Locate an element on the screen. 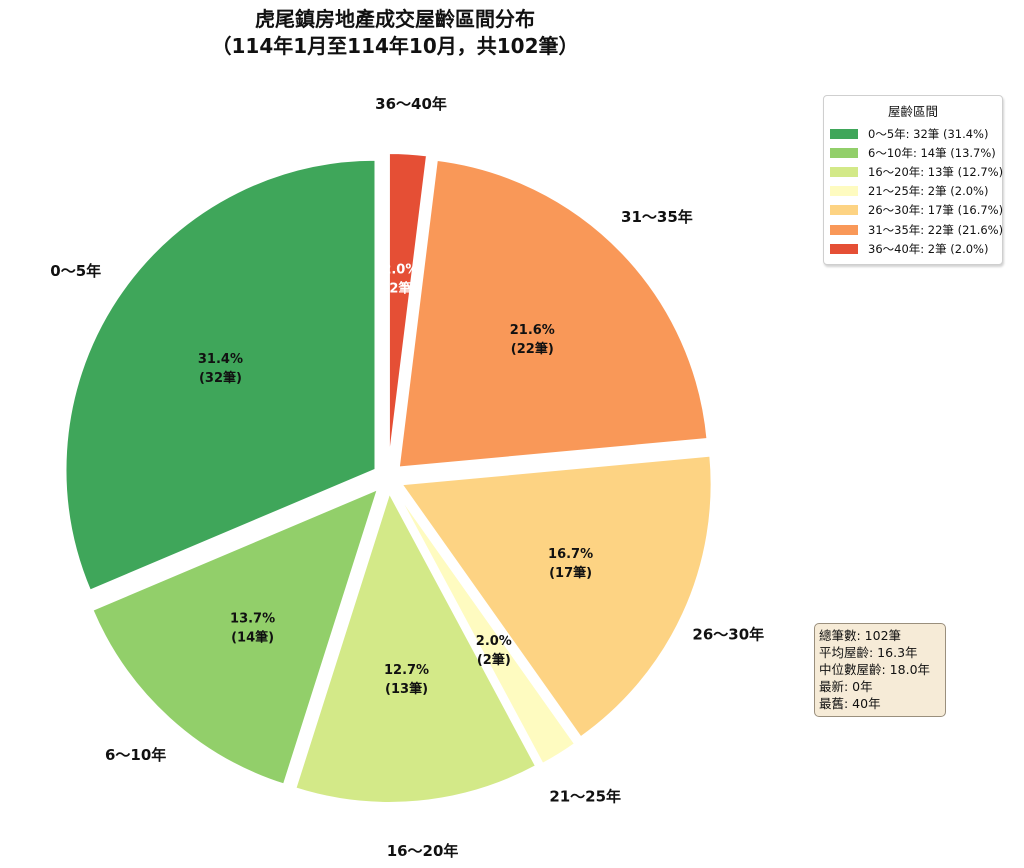 Image resolution: width=1024 pixels, height=868 pixels. slice-category-label: 31～35年 is located at coordinates (657, 217).